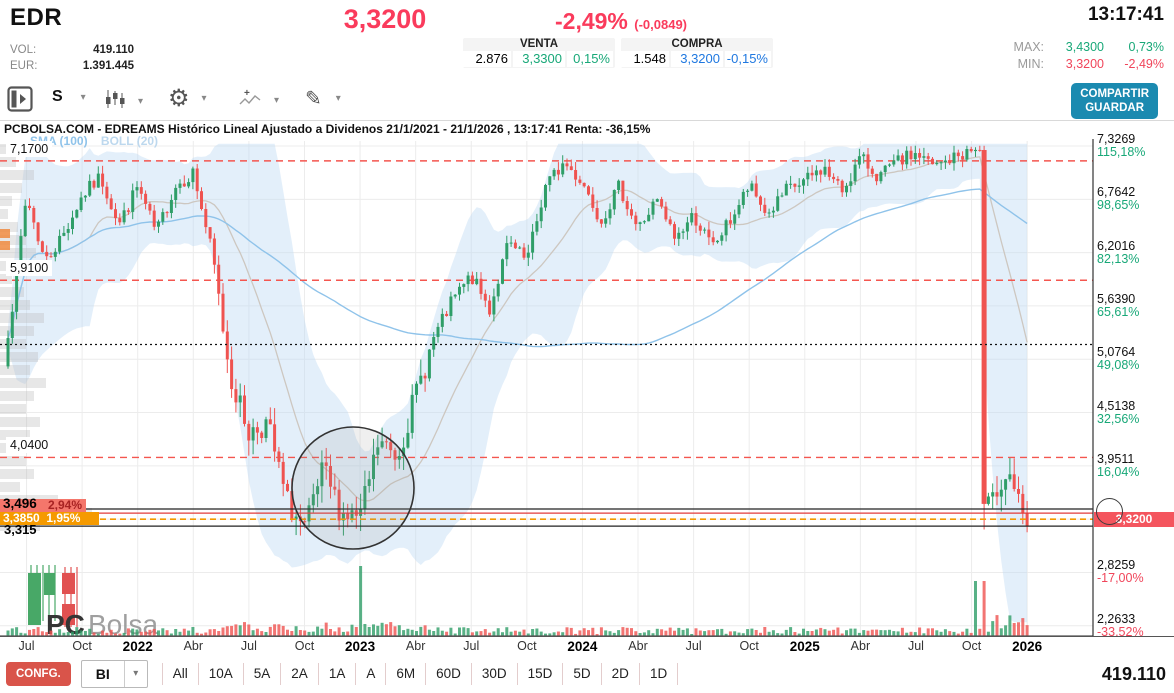  I want to click on circle-annotation-small, so click(1109, 511).